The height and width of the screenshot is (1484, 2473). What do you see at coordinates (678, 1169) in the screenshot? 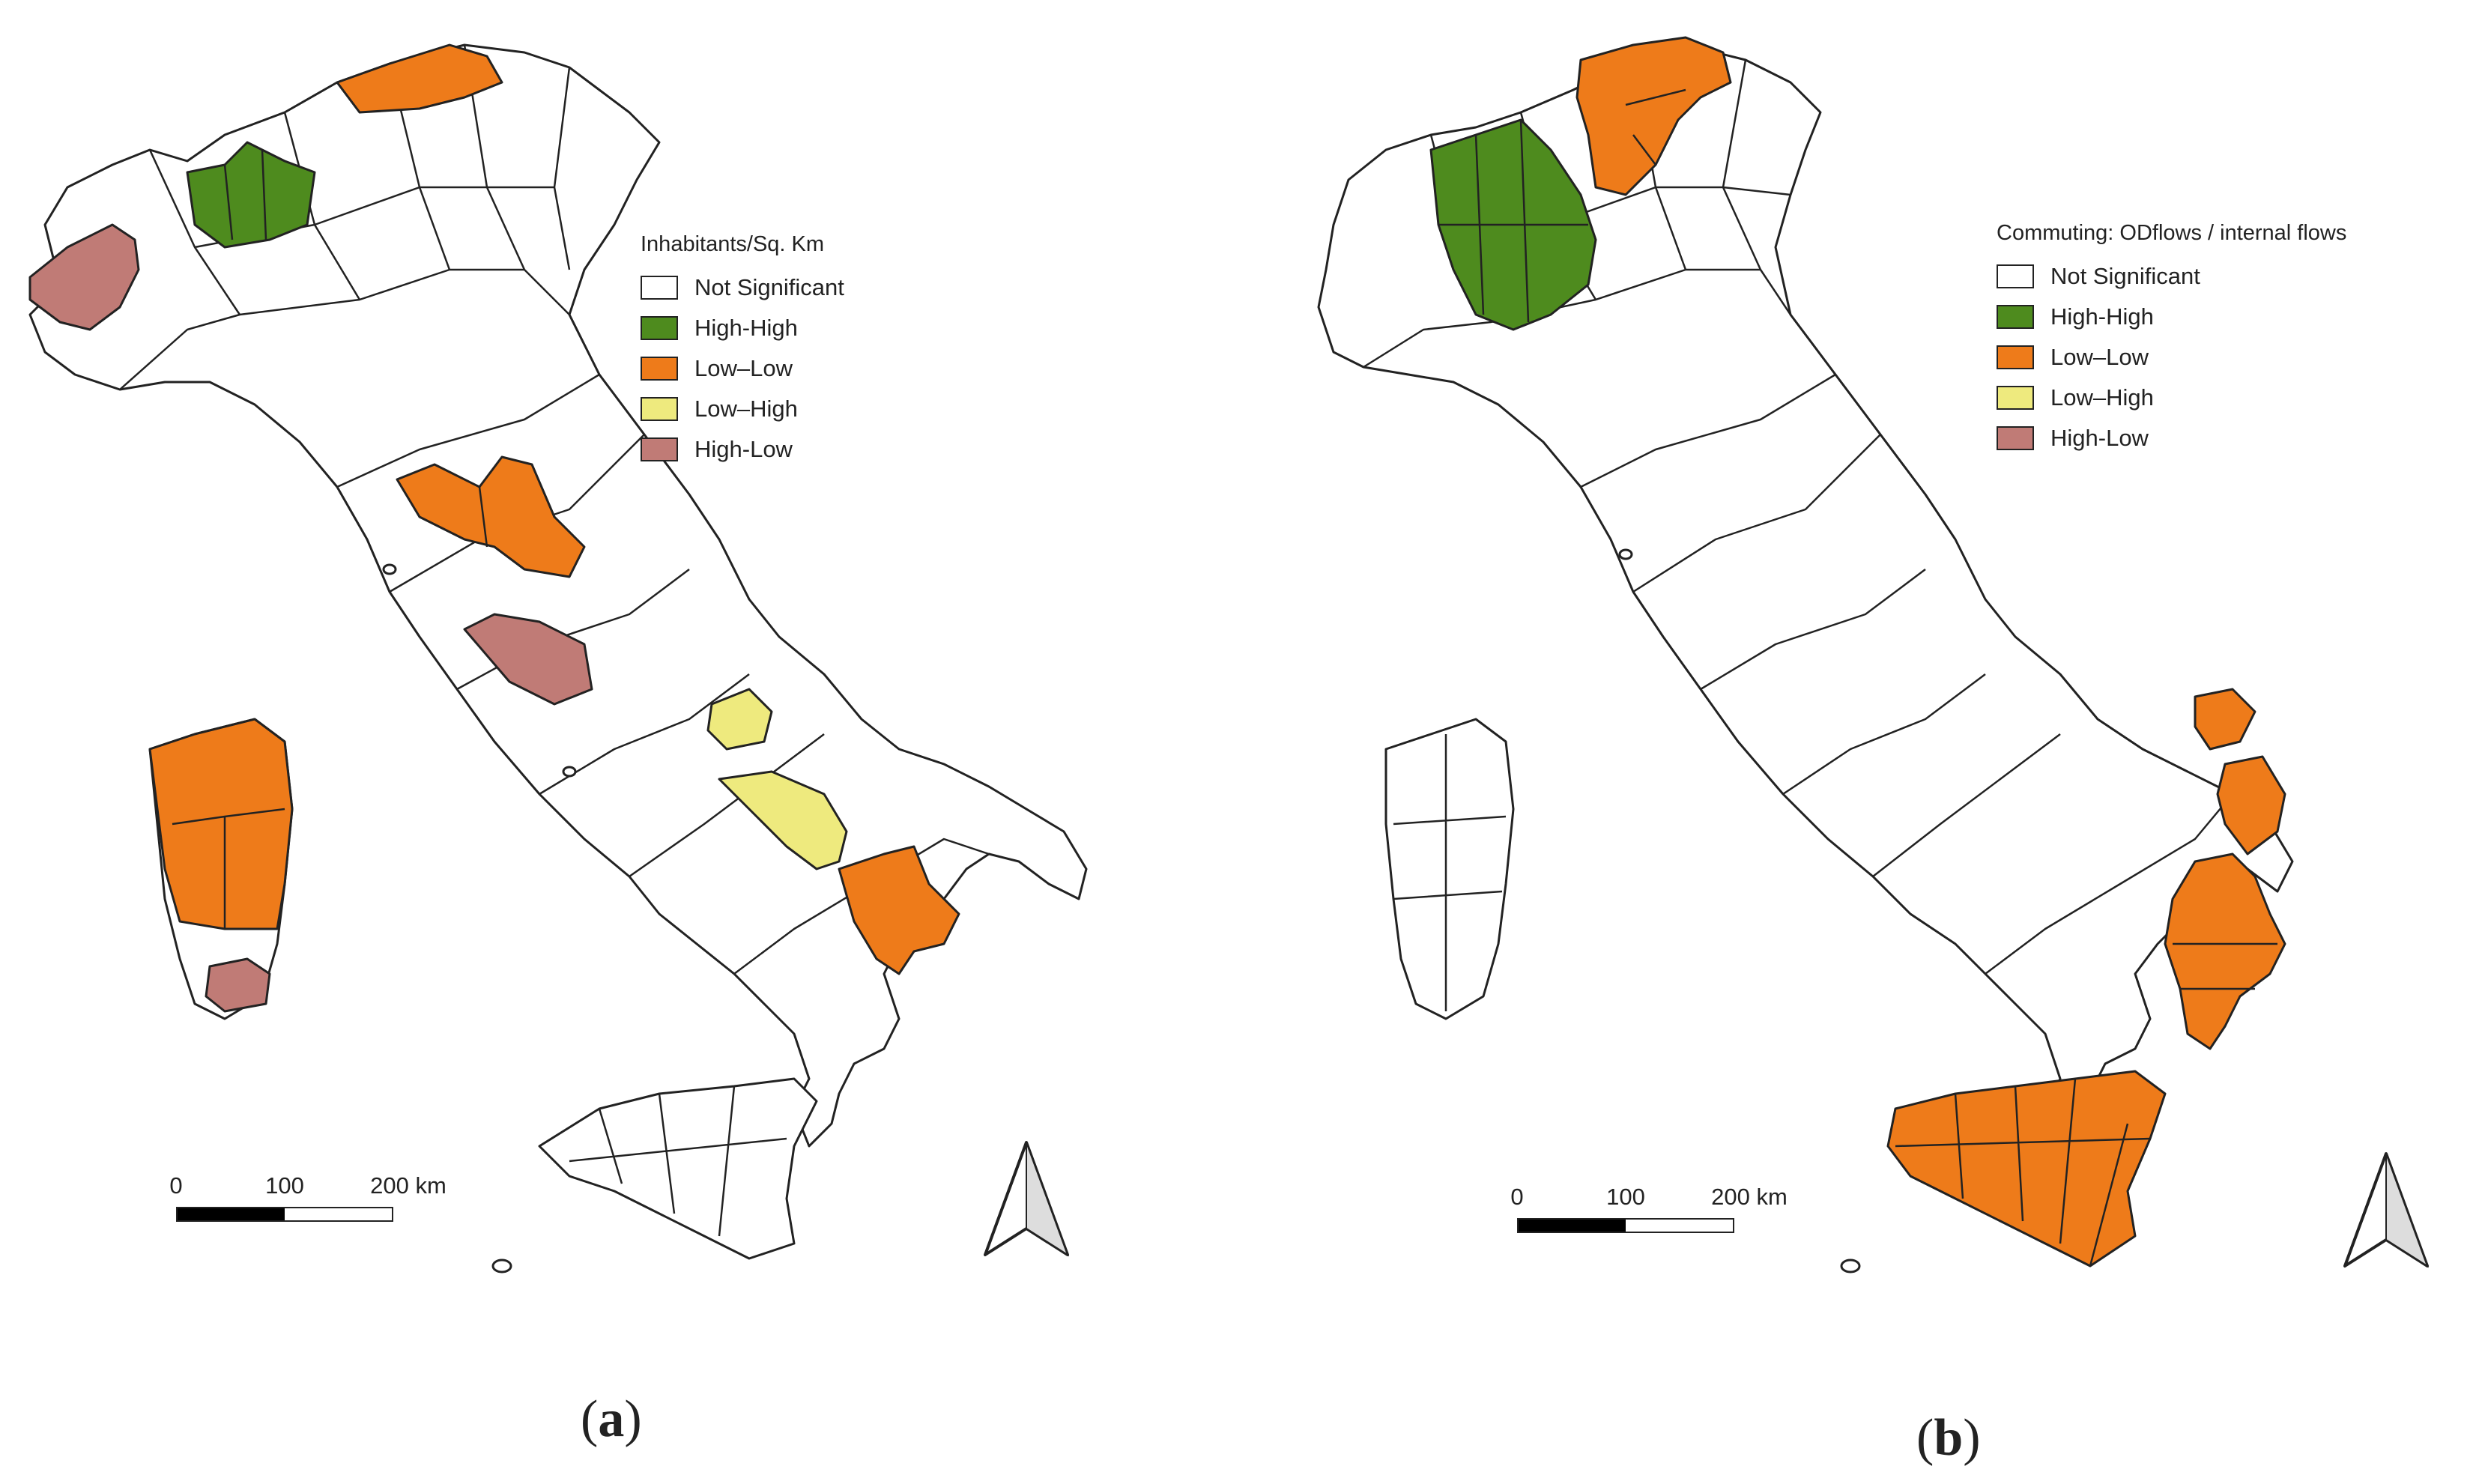
I see `region-sicily` at bounding box center [678, 1169].